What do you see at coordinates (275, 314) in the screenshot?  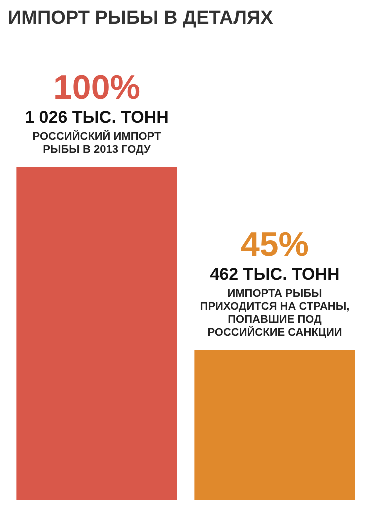 I see `x-tick-label: ИМПОРТА РЫБЫ ПРИХОДИТСЯ НА СТРАНЫ, ПОПАВШИЕ ПОД РОССИЙСКИЕ САНКЦИИ` at bounding box center [275, 314].